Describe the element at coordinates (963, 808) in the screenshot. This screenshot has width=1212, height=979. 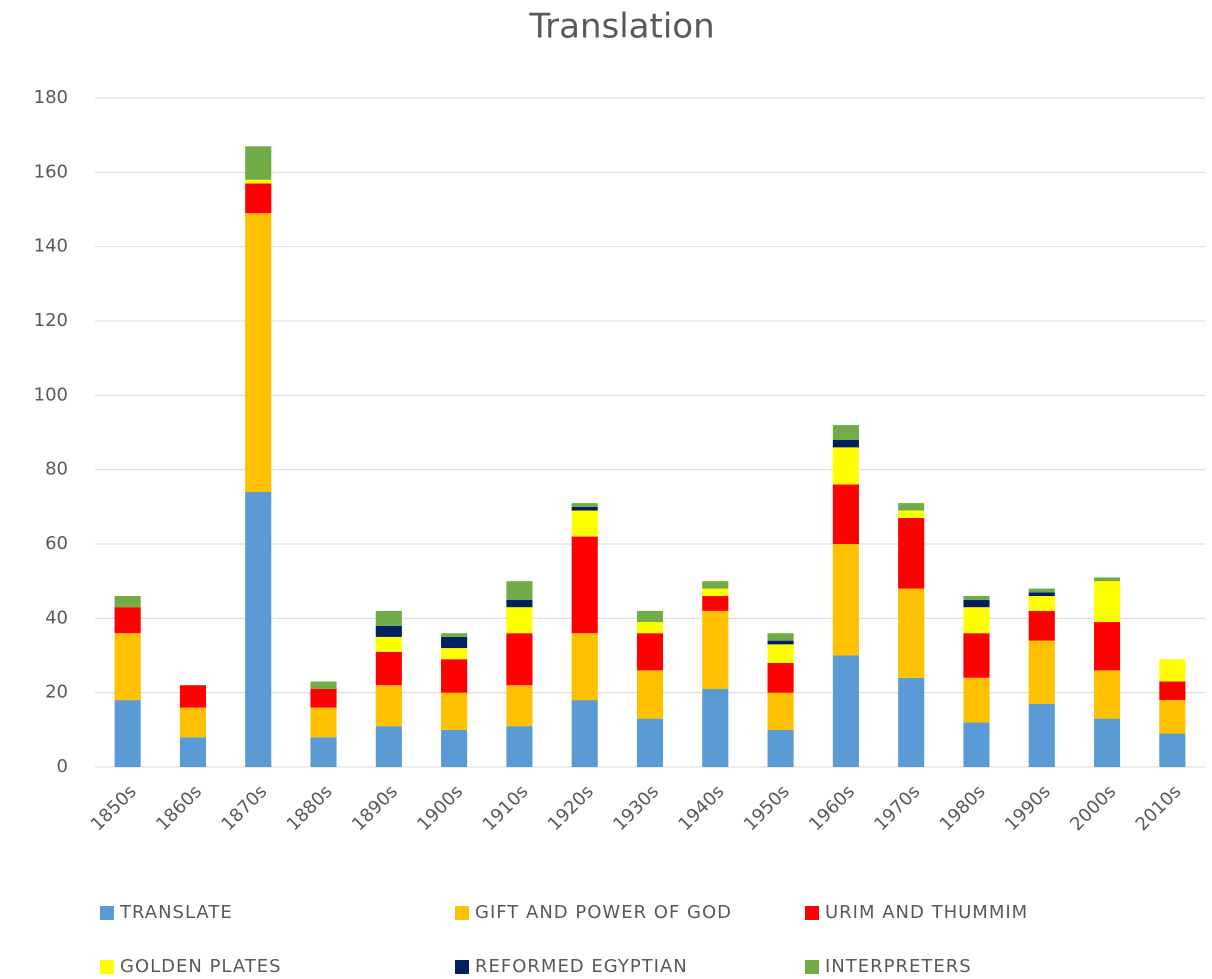
I see `x-tick-label: 1980s` at that location.